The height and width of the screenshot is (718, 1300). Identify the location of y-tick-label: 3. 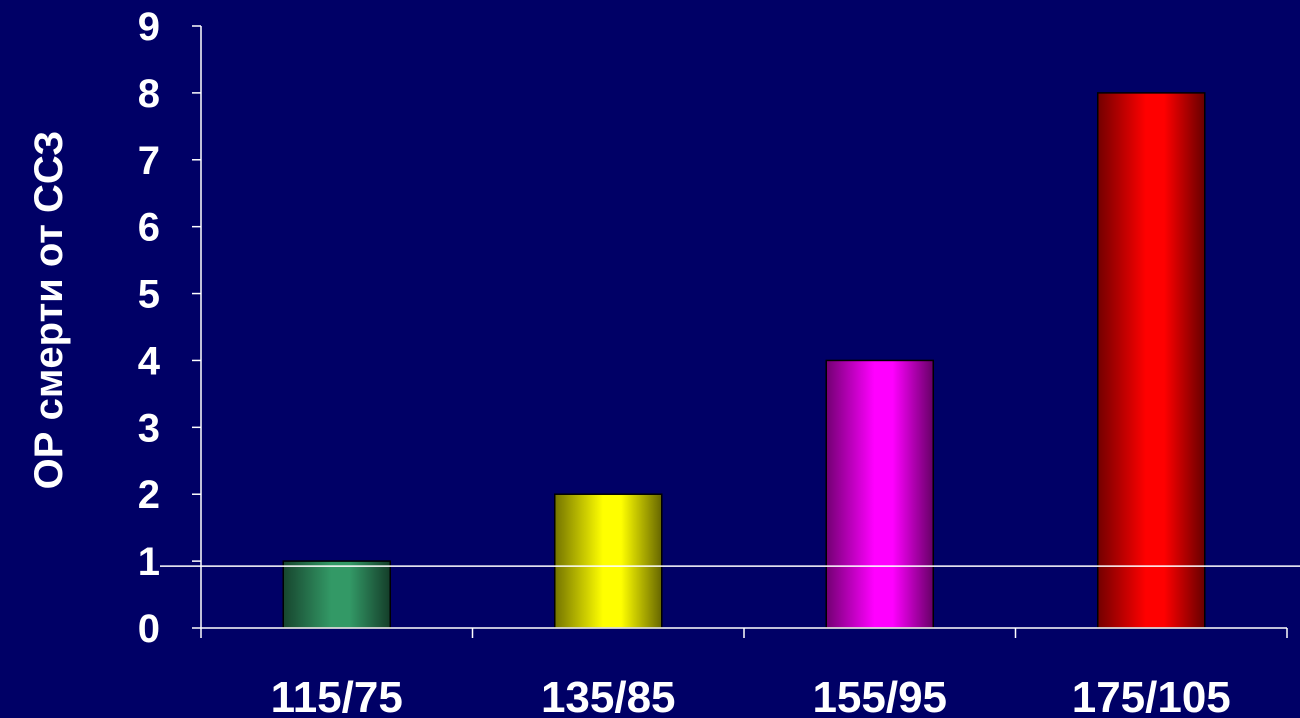
(149, 428).